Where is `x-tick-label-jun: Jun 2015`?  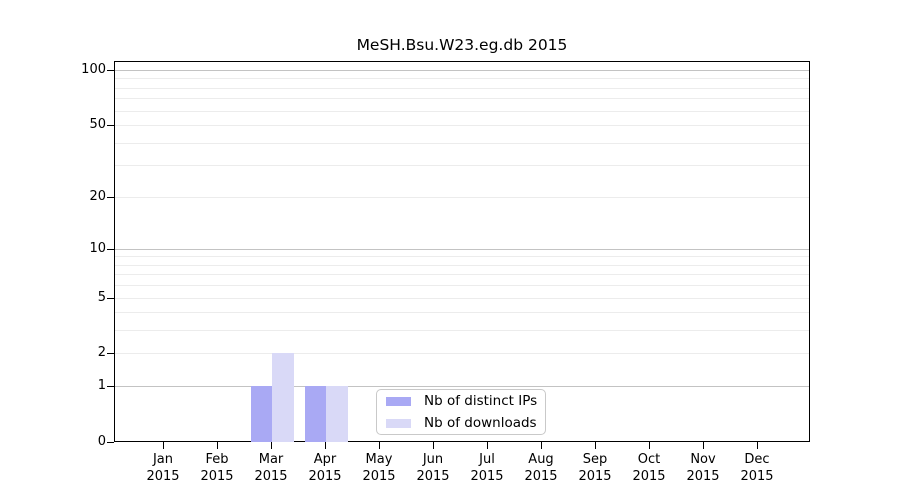 x-tick-label-jun: Jun 2015 is located at coordinates (433, 468).